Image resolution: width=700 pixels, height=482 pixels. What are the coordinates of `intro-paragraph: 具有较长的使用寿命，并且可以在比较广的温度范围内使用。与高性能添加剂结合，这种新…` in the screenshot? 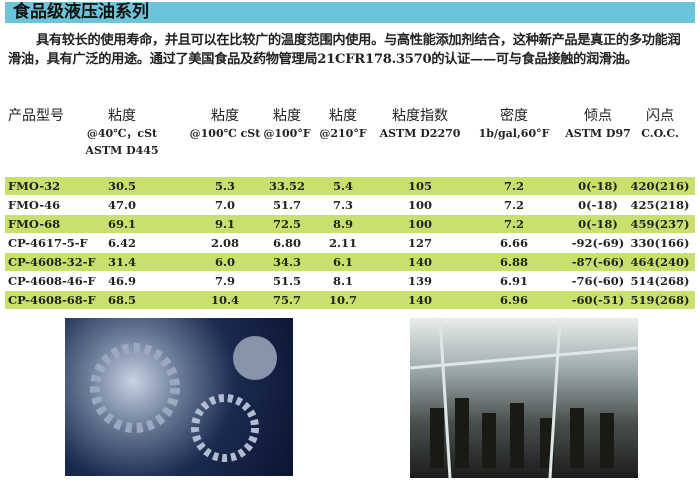 It's located at (344, 50).